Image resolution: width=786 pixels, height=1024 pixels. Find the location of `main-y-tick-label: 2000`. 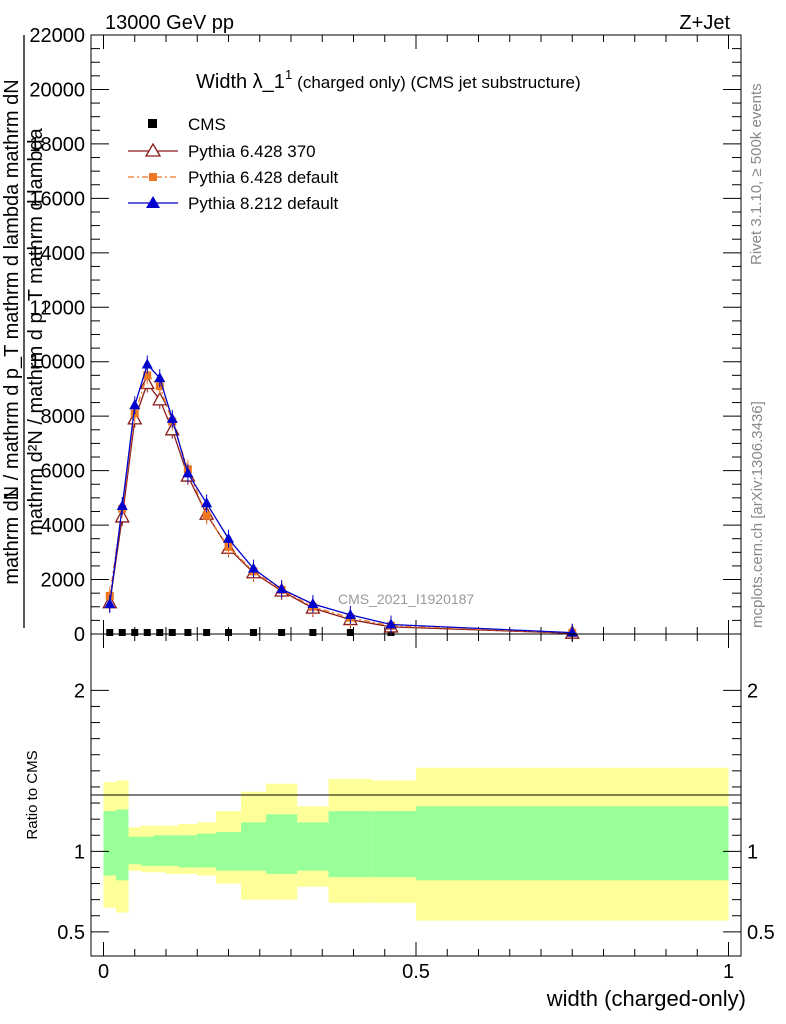

main-y-tick-label: 2000 is located at coordinates (63, 581).